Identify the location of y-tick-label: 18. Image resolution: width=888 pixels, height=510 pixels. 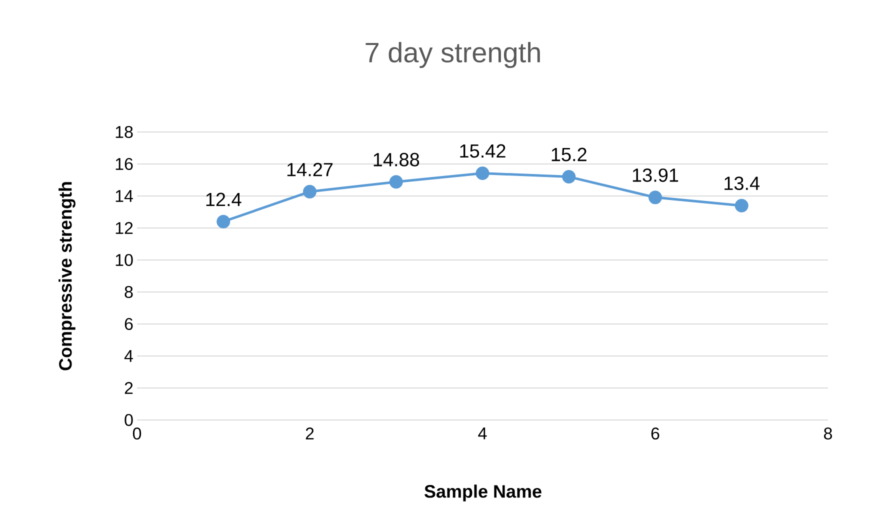
(124, 132).